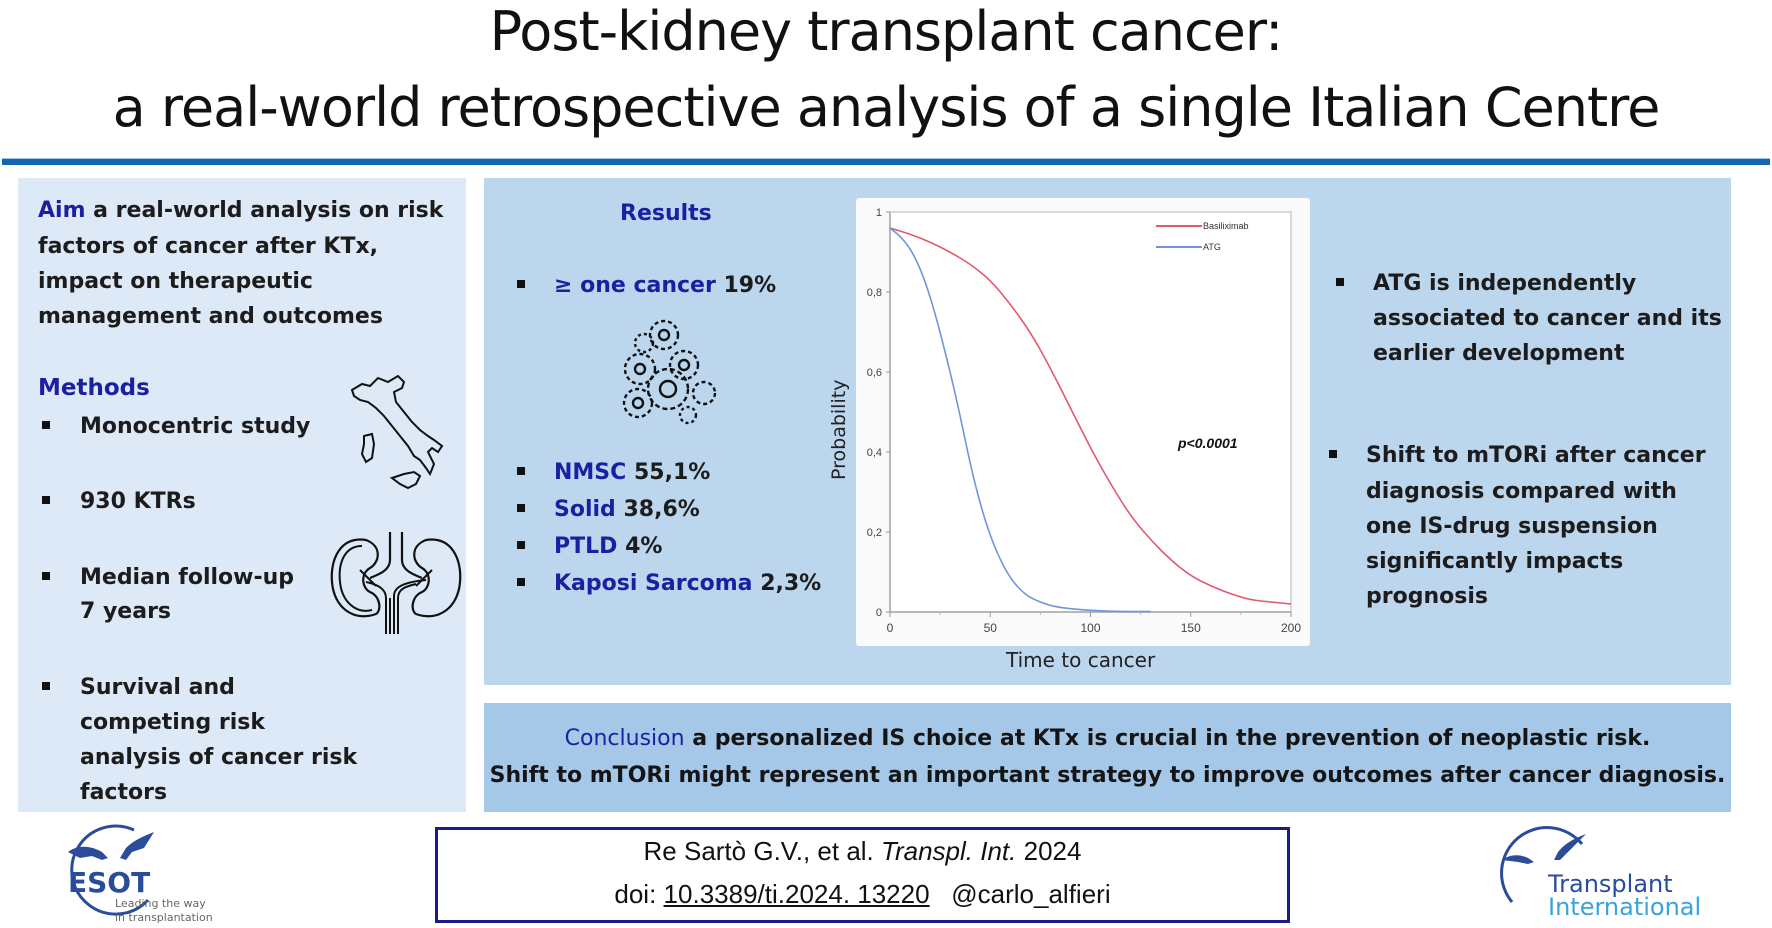 The width and height of the screenshot is (1772, 928). What do you see at coordinates (1191, 628) in the screenshot?
I see `x-tick-label: 150` at bounding box center [1191, 628].